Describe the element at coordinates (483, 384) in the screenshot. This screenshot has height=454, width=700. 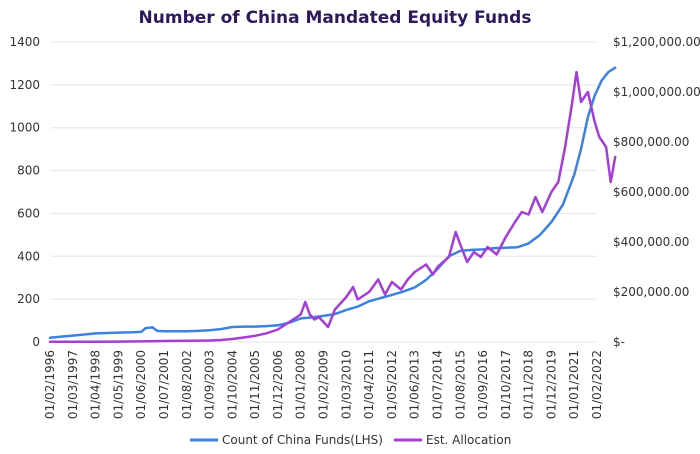
I see `x-tick-label: 01/09/2016` at that location.